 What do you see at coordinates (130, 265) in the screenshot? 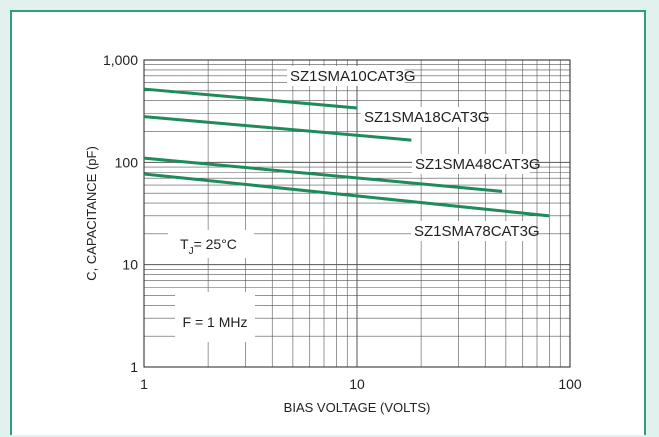
I see `y-tick-label: 10` at bounding box center [130, 265].